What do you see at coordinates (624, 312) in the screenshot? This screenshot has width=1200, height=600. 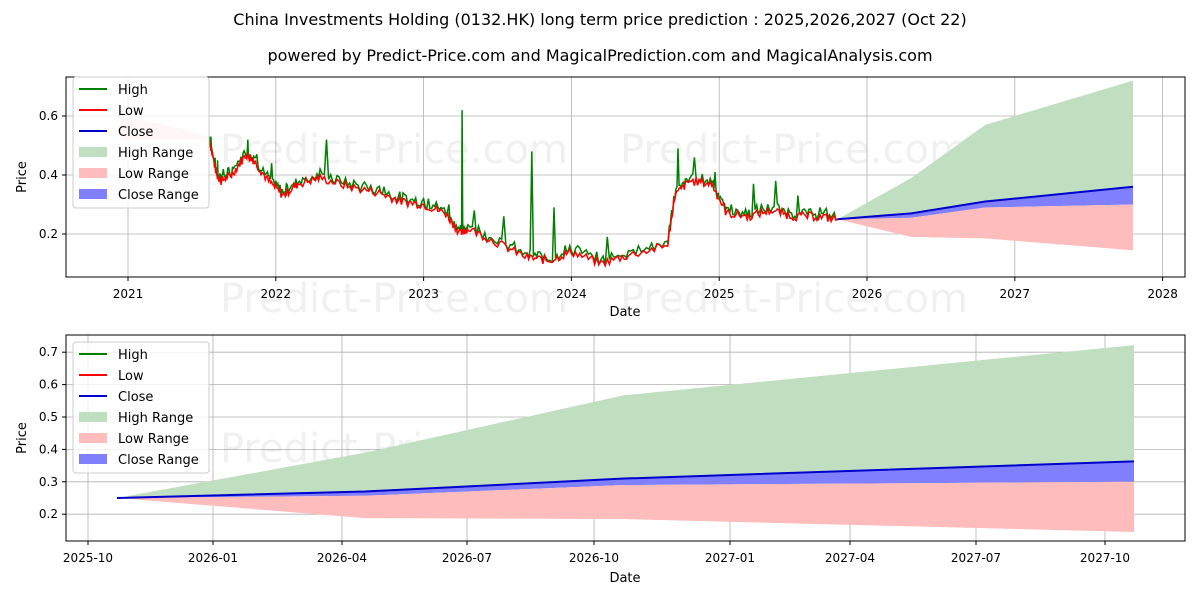 I see `top-xlabel: Date` at bounding box center [624, 312].